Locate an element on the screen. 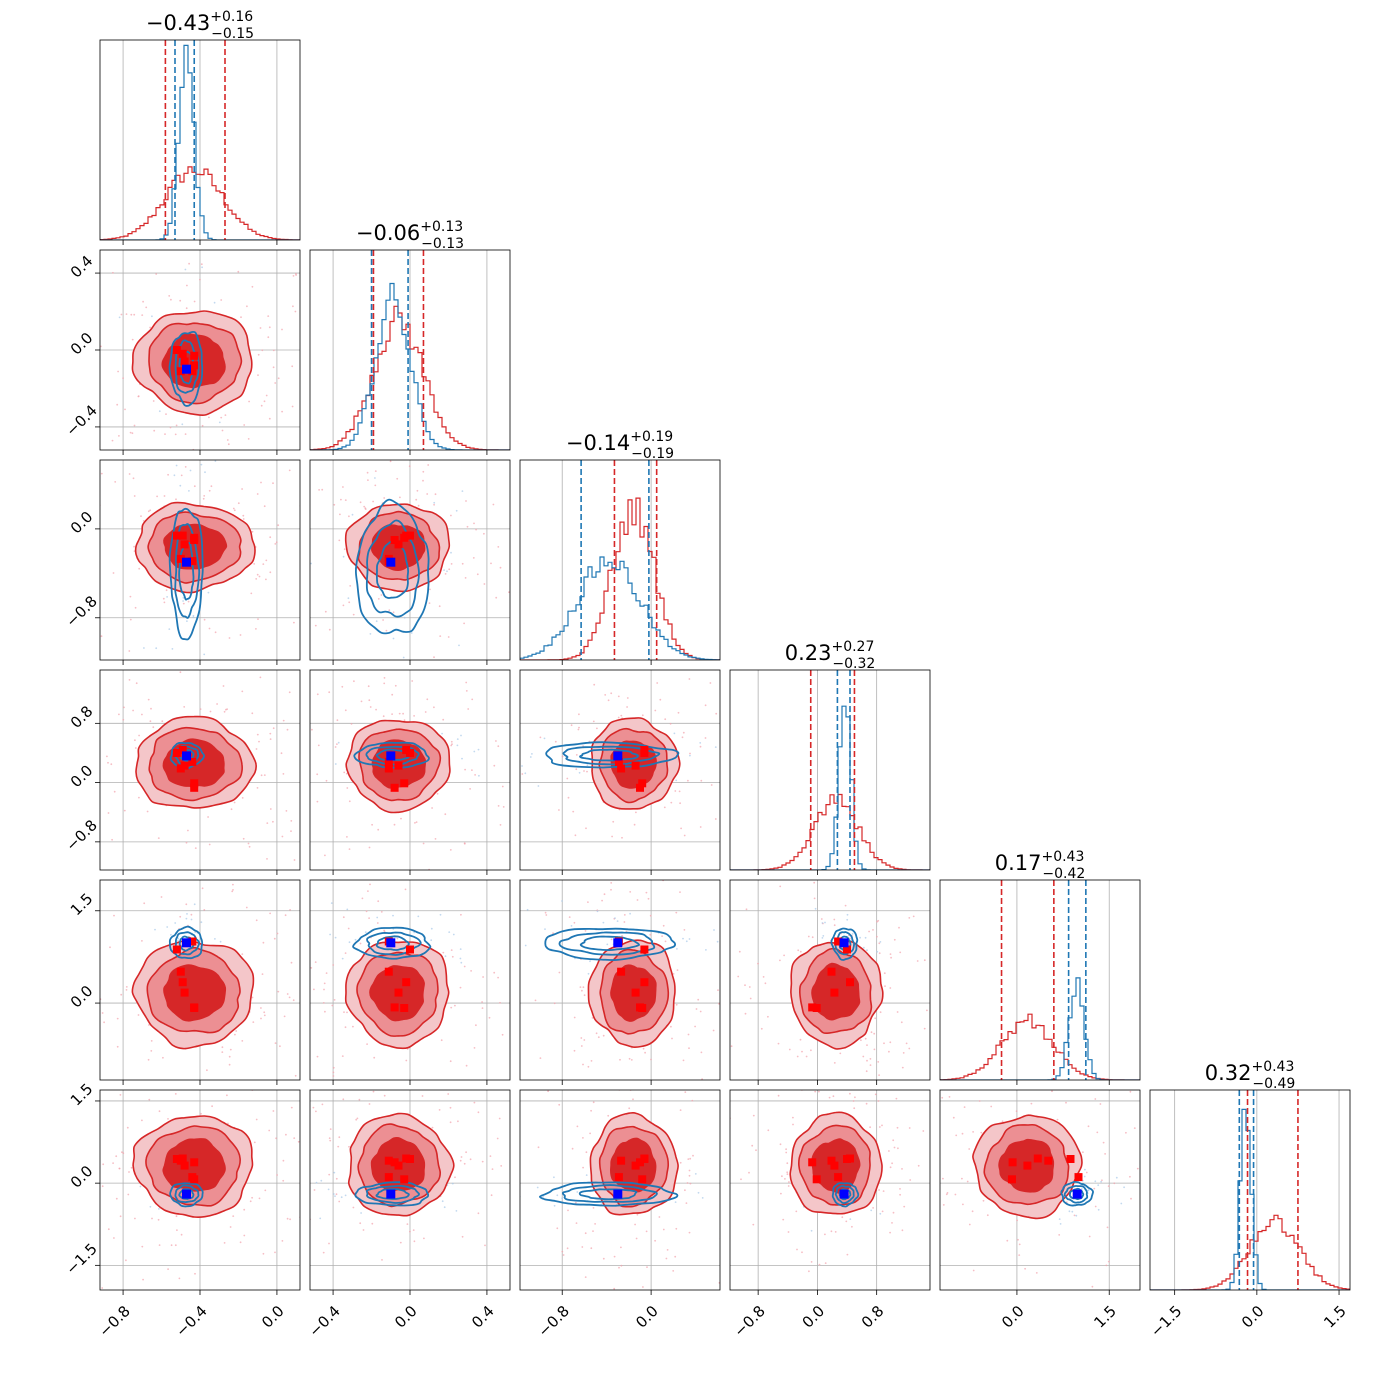  x-tick-label: 0.0 is located at coordinates (814, 1317).